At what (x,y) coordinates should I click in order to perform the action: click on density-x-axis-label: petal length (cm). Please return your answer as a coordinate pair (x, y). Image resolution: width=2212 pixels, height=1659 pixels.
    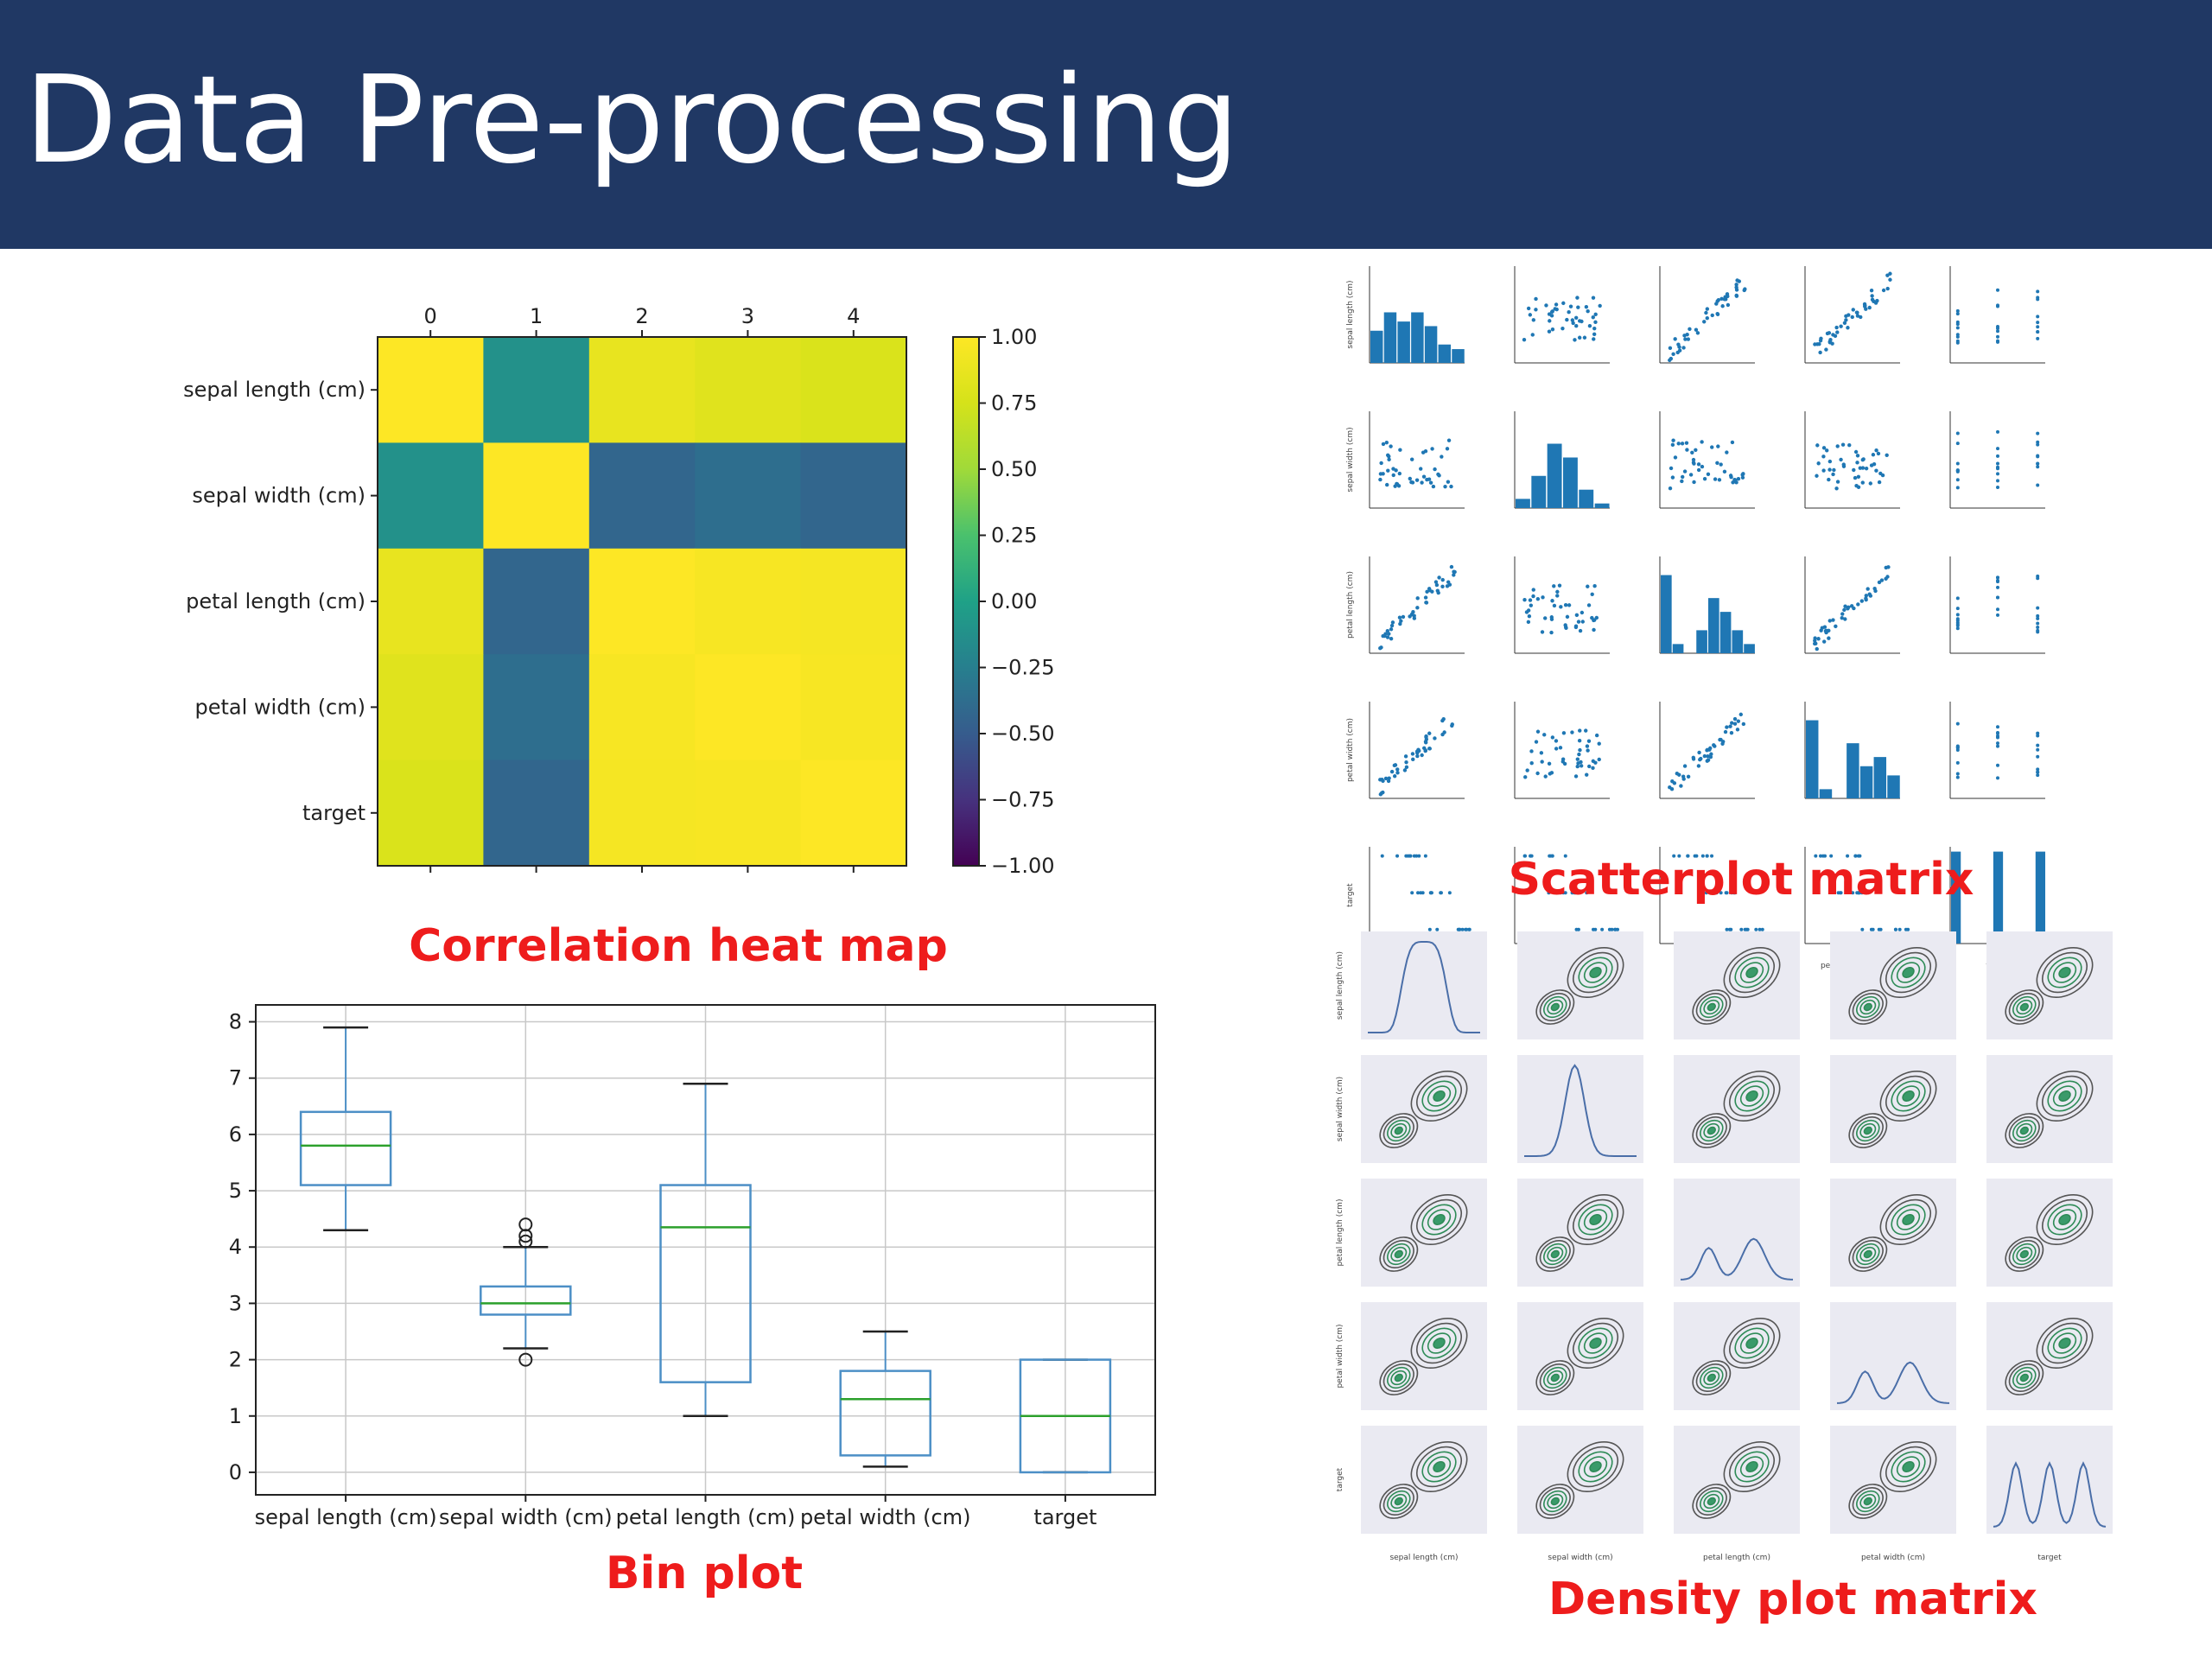
    Looking at the image, I should click on (1736, 1558).